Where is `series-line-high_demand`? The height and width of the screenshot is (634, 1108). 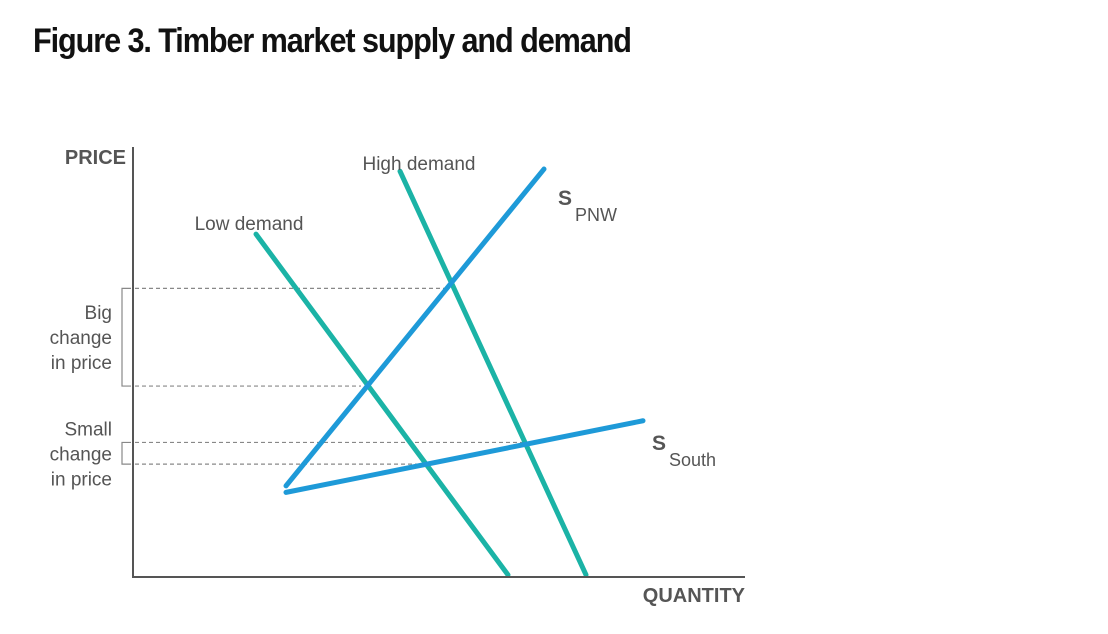 series-line-high_demand is located at coordinates (493, 373).